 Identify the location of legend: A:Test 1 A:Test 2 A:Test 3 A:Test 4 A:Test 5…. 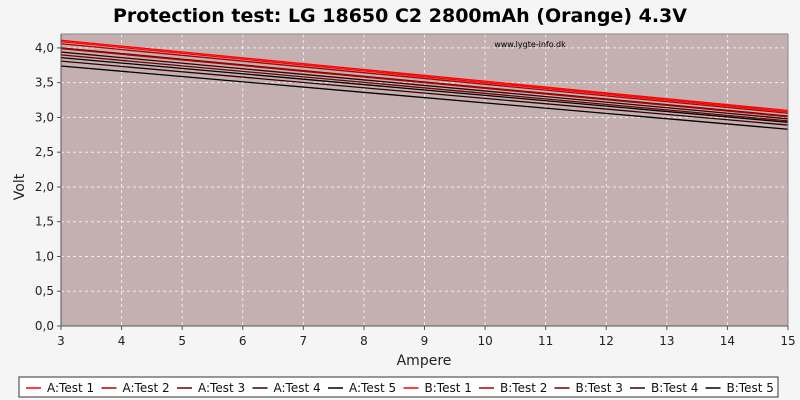
(400, 388).